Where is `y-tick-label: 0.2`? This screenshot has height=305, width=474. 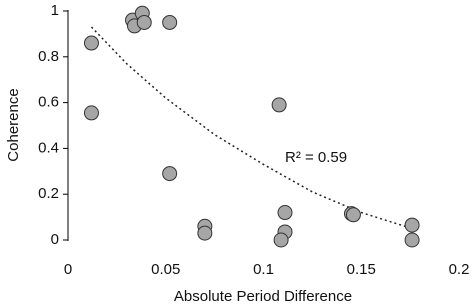
y-tick-label: 0.2 is located at coordinates (48, 193).